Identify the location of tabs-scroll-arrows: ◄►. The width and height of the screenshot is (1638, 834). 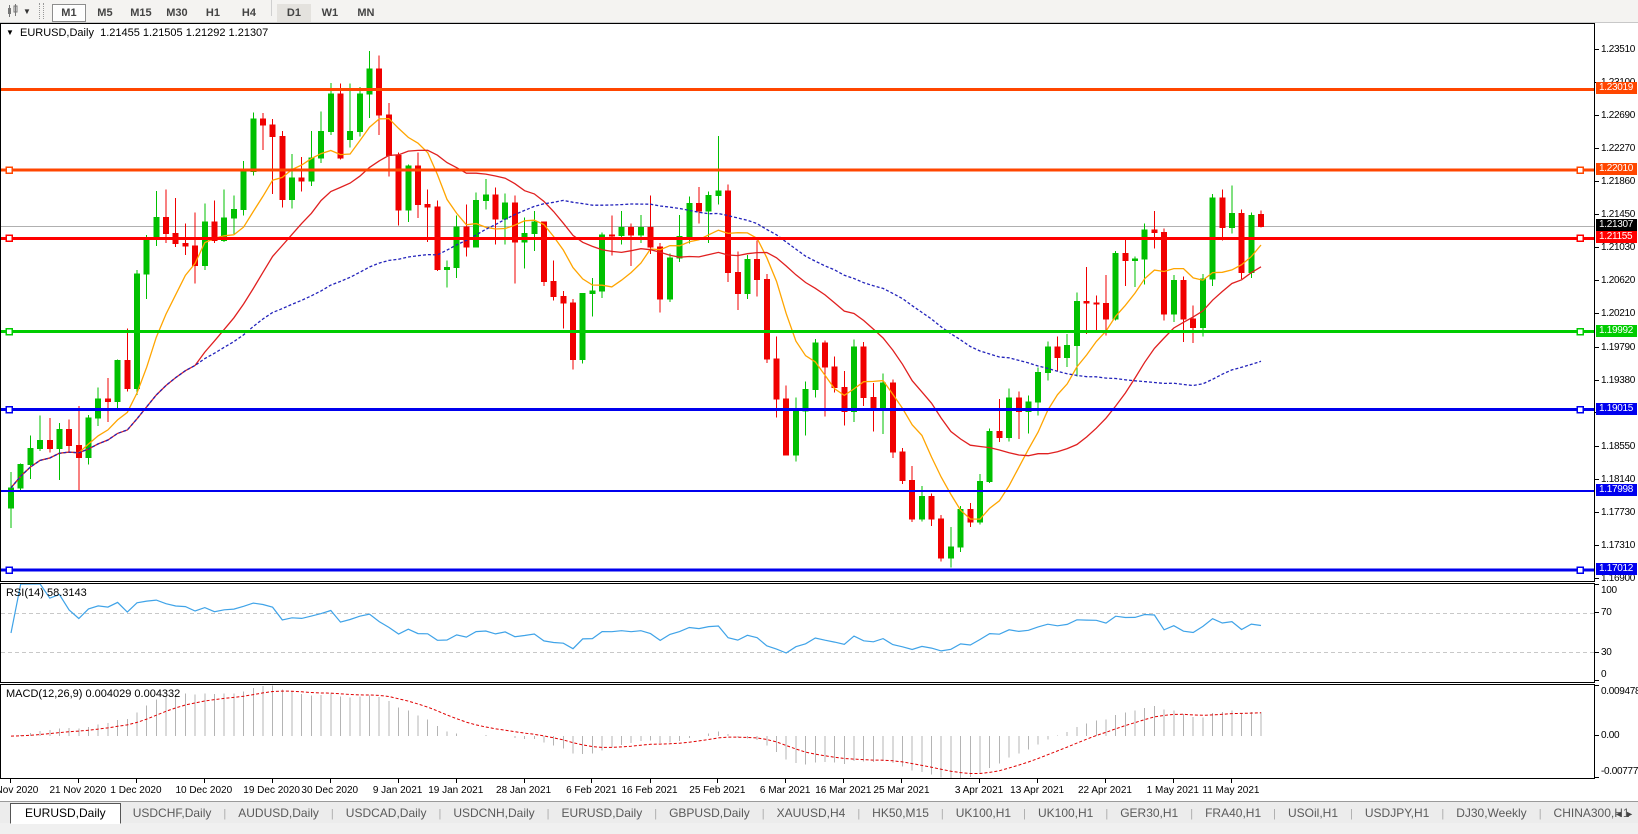
(1625, 814).